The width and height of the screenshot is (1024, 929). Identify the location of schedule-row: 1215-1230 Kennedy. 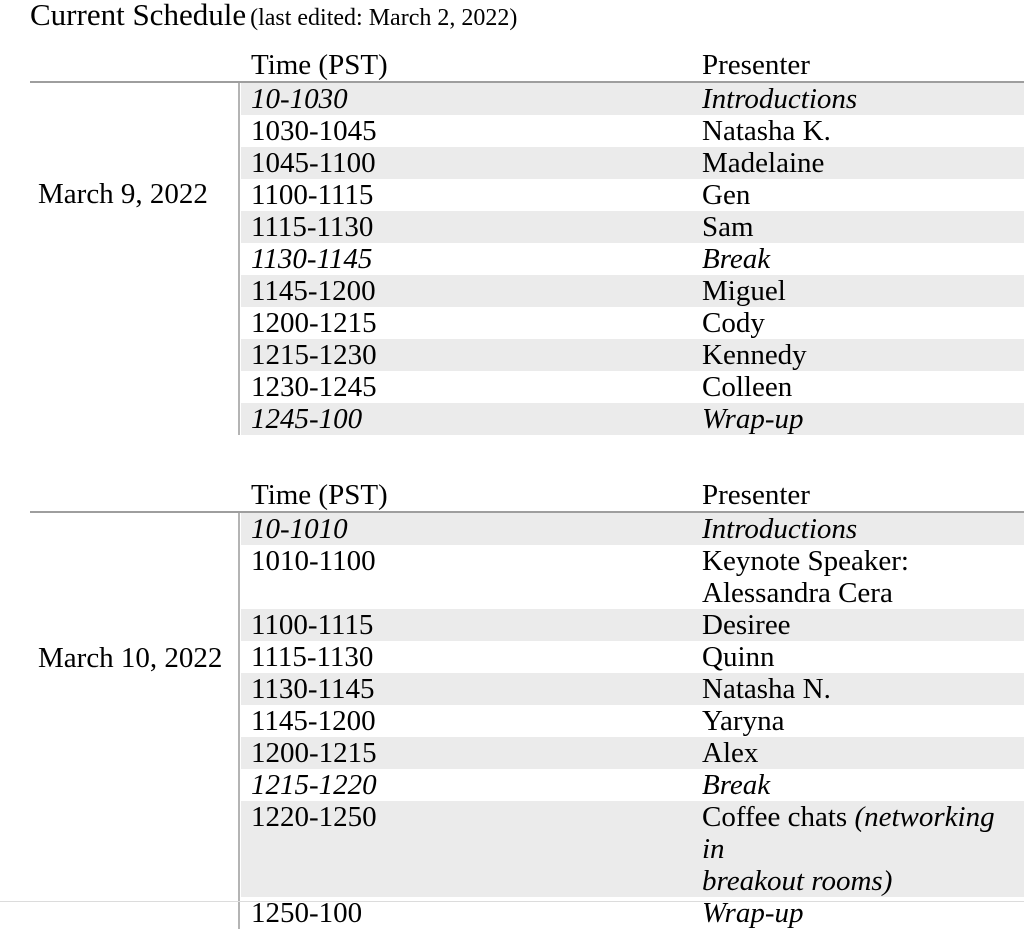
(632, 355).